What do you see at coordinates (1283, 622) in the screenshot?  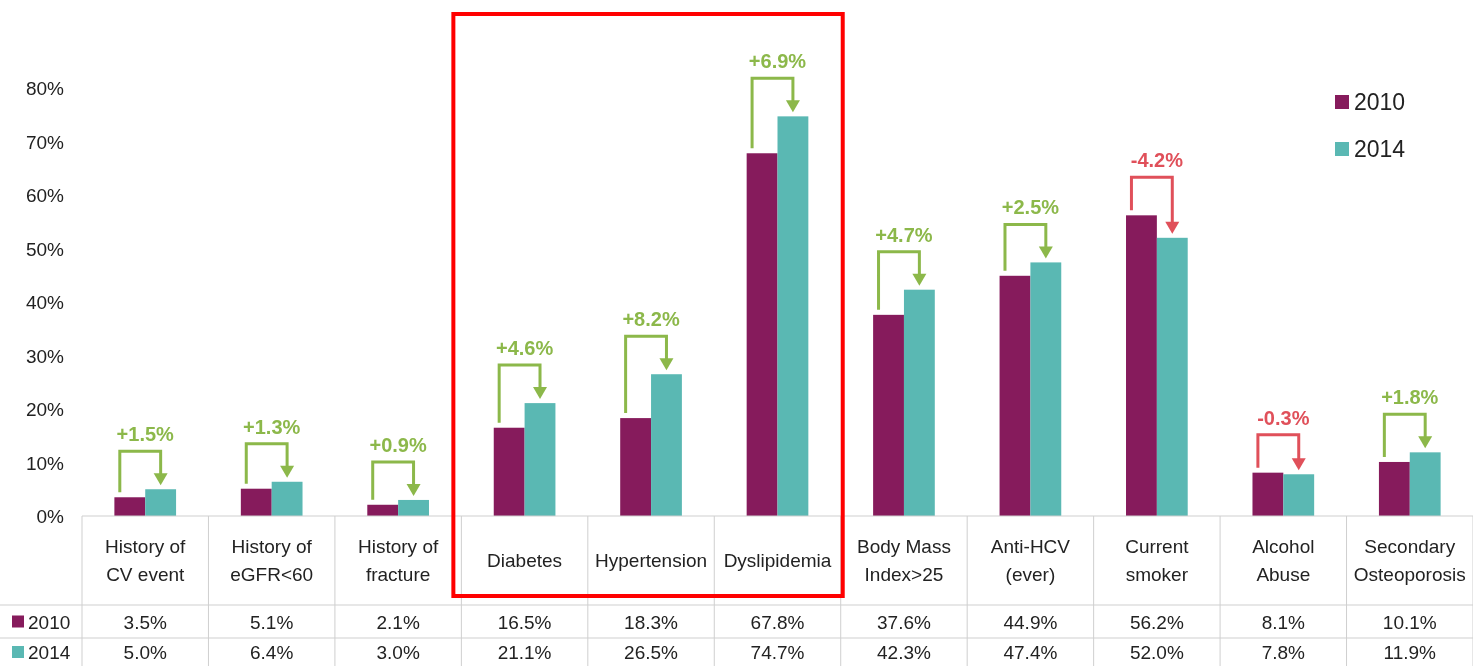 I see `text: 8.1%` at bounding box center [1283, 622].